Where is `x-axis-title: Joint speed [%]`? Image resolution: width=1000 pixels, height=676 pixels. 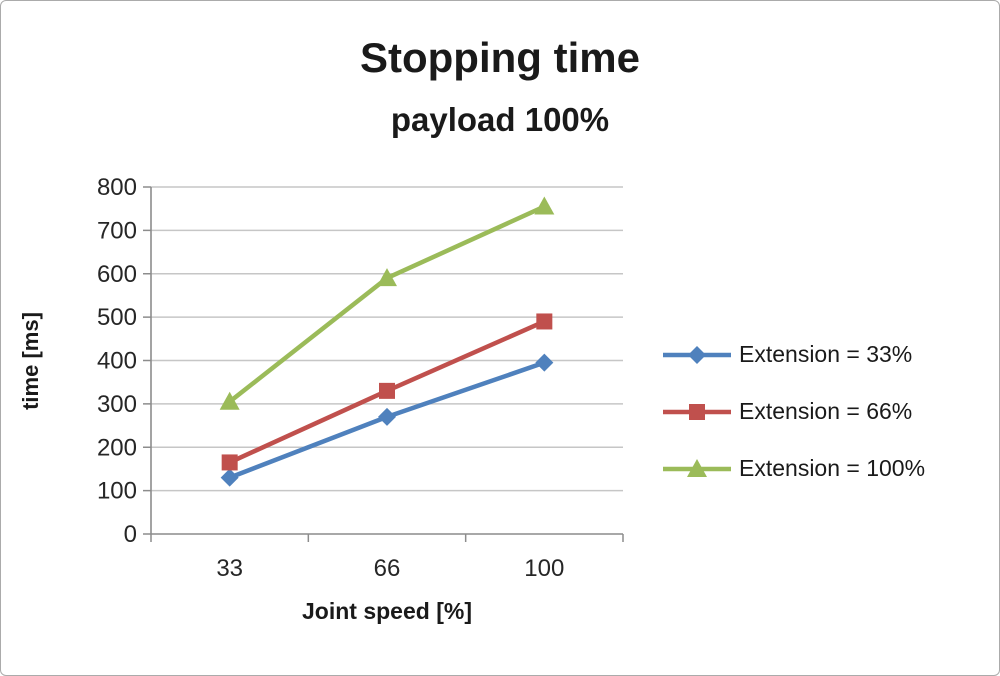 x-axis-title: Joint speed [%] is located at coordinates (387, 611).